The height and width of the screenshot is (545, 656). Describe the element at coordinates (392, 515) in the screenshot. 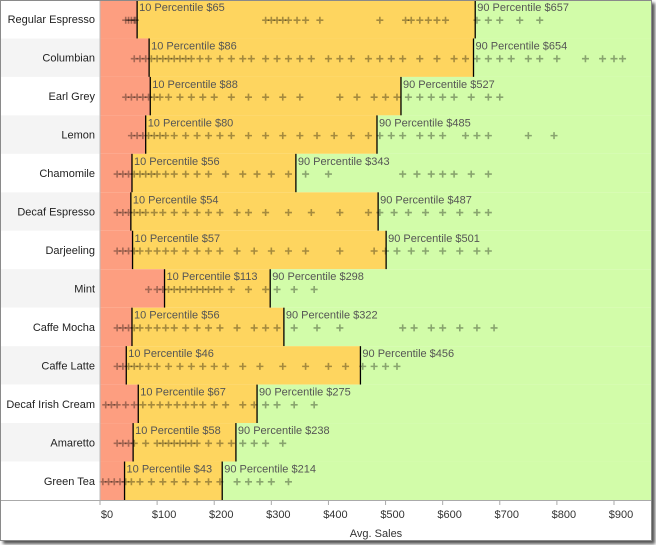

I see `x-tick-label: $500` at that location.